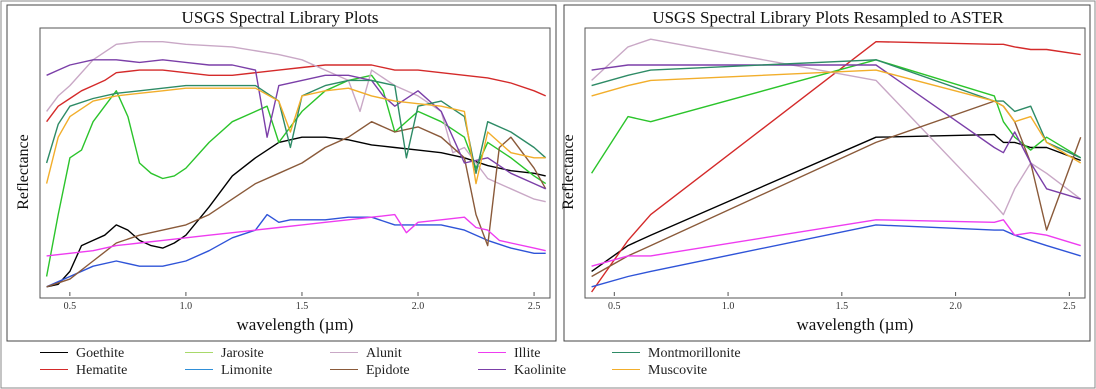  I want to click on right-series-muscovite, so click(836, 116).